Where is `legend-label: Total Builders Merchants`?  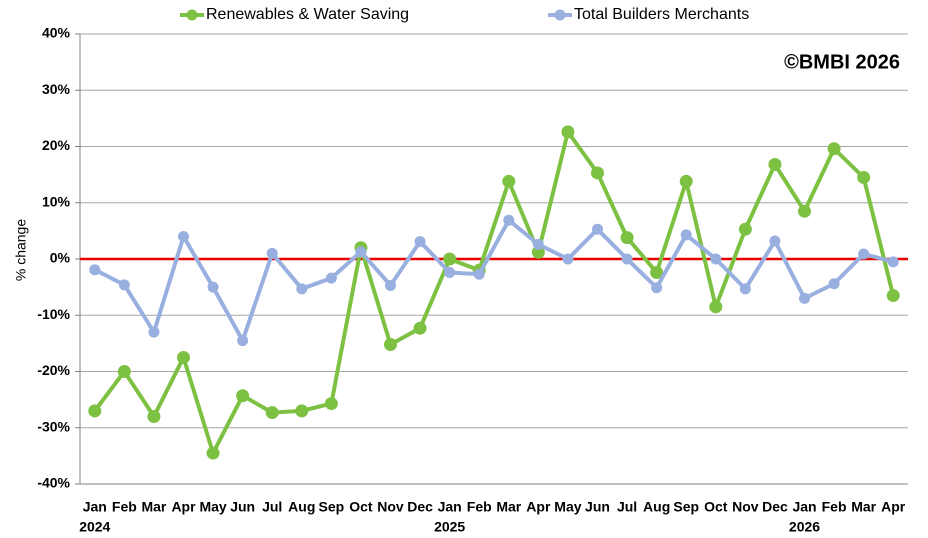
legend-label: Total Builders Merchants is located at coordinates (661, 14).